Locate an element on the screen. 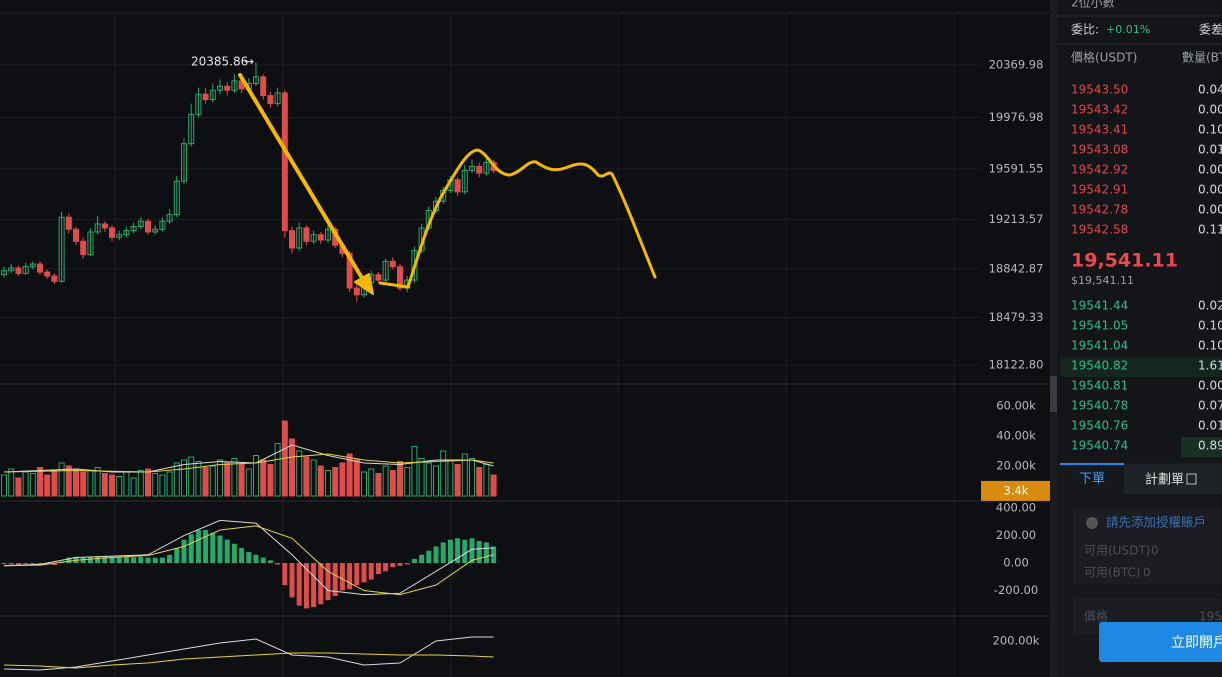  book-qty: 0.89 is located at coordinates (1210, 446).